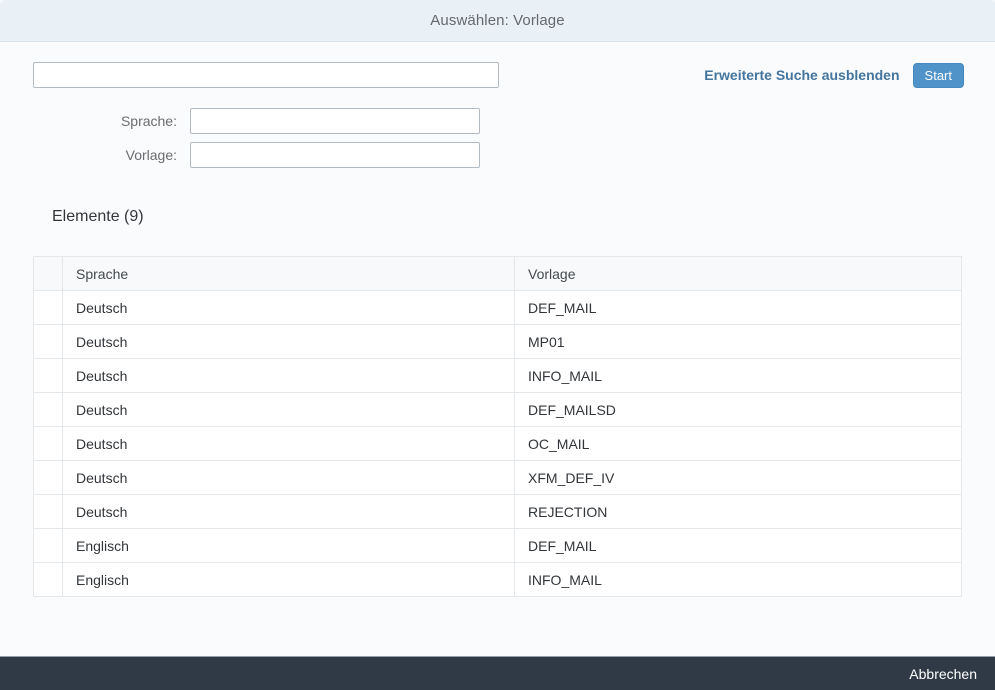 This screenshot has width=995, height=690. What do you see at coordinates (288, 273) in the screenshot?
I see `column-header-sprache: Sprache` at bounding box center [288, 273].